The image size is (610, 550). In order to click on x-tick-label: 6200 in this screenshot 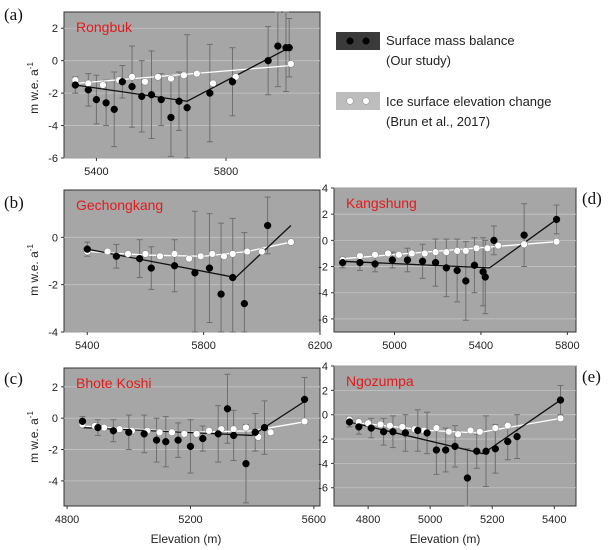, I will do `click(320, 346)`.